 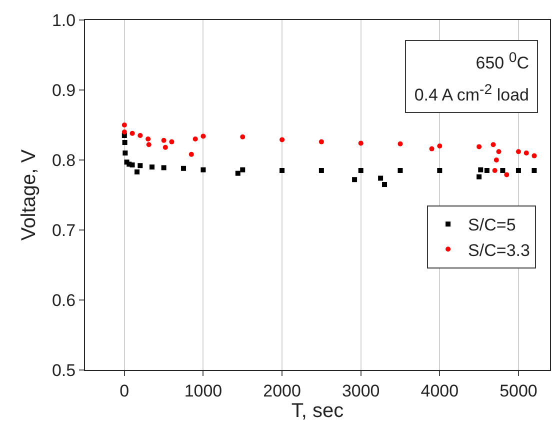 I want to click on y-tick-label: 0.6, so click(x=64, y=300).